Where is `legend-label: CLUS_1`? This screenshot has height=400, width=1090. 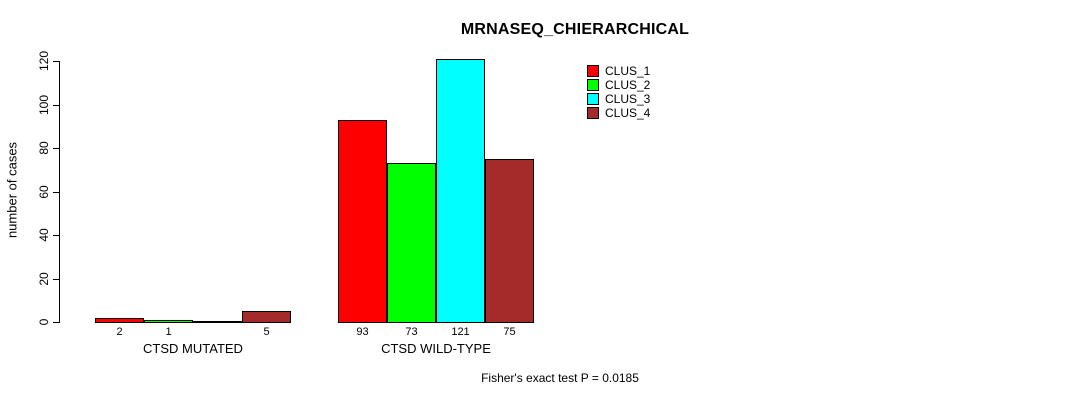 legend-label: CLUS_1 is located at coordinates (628, 70).